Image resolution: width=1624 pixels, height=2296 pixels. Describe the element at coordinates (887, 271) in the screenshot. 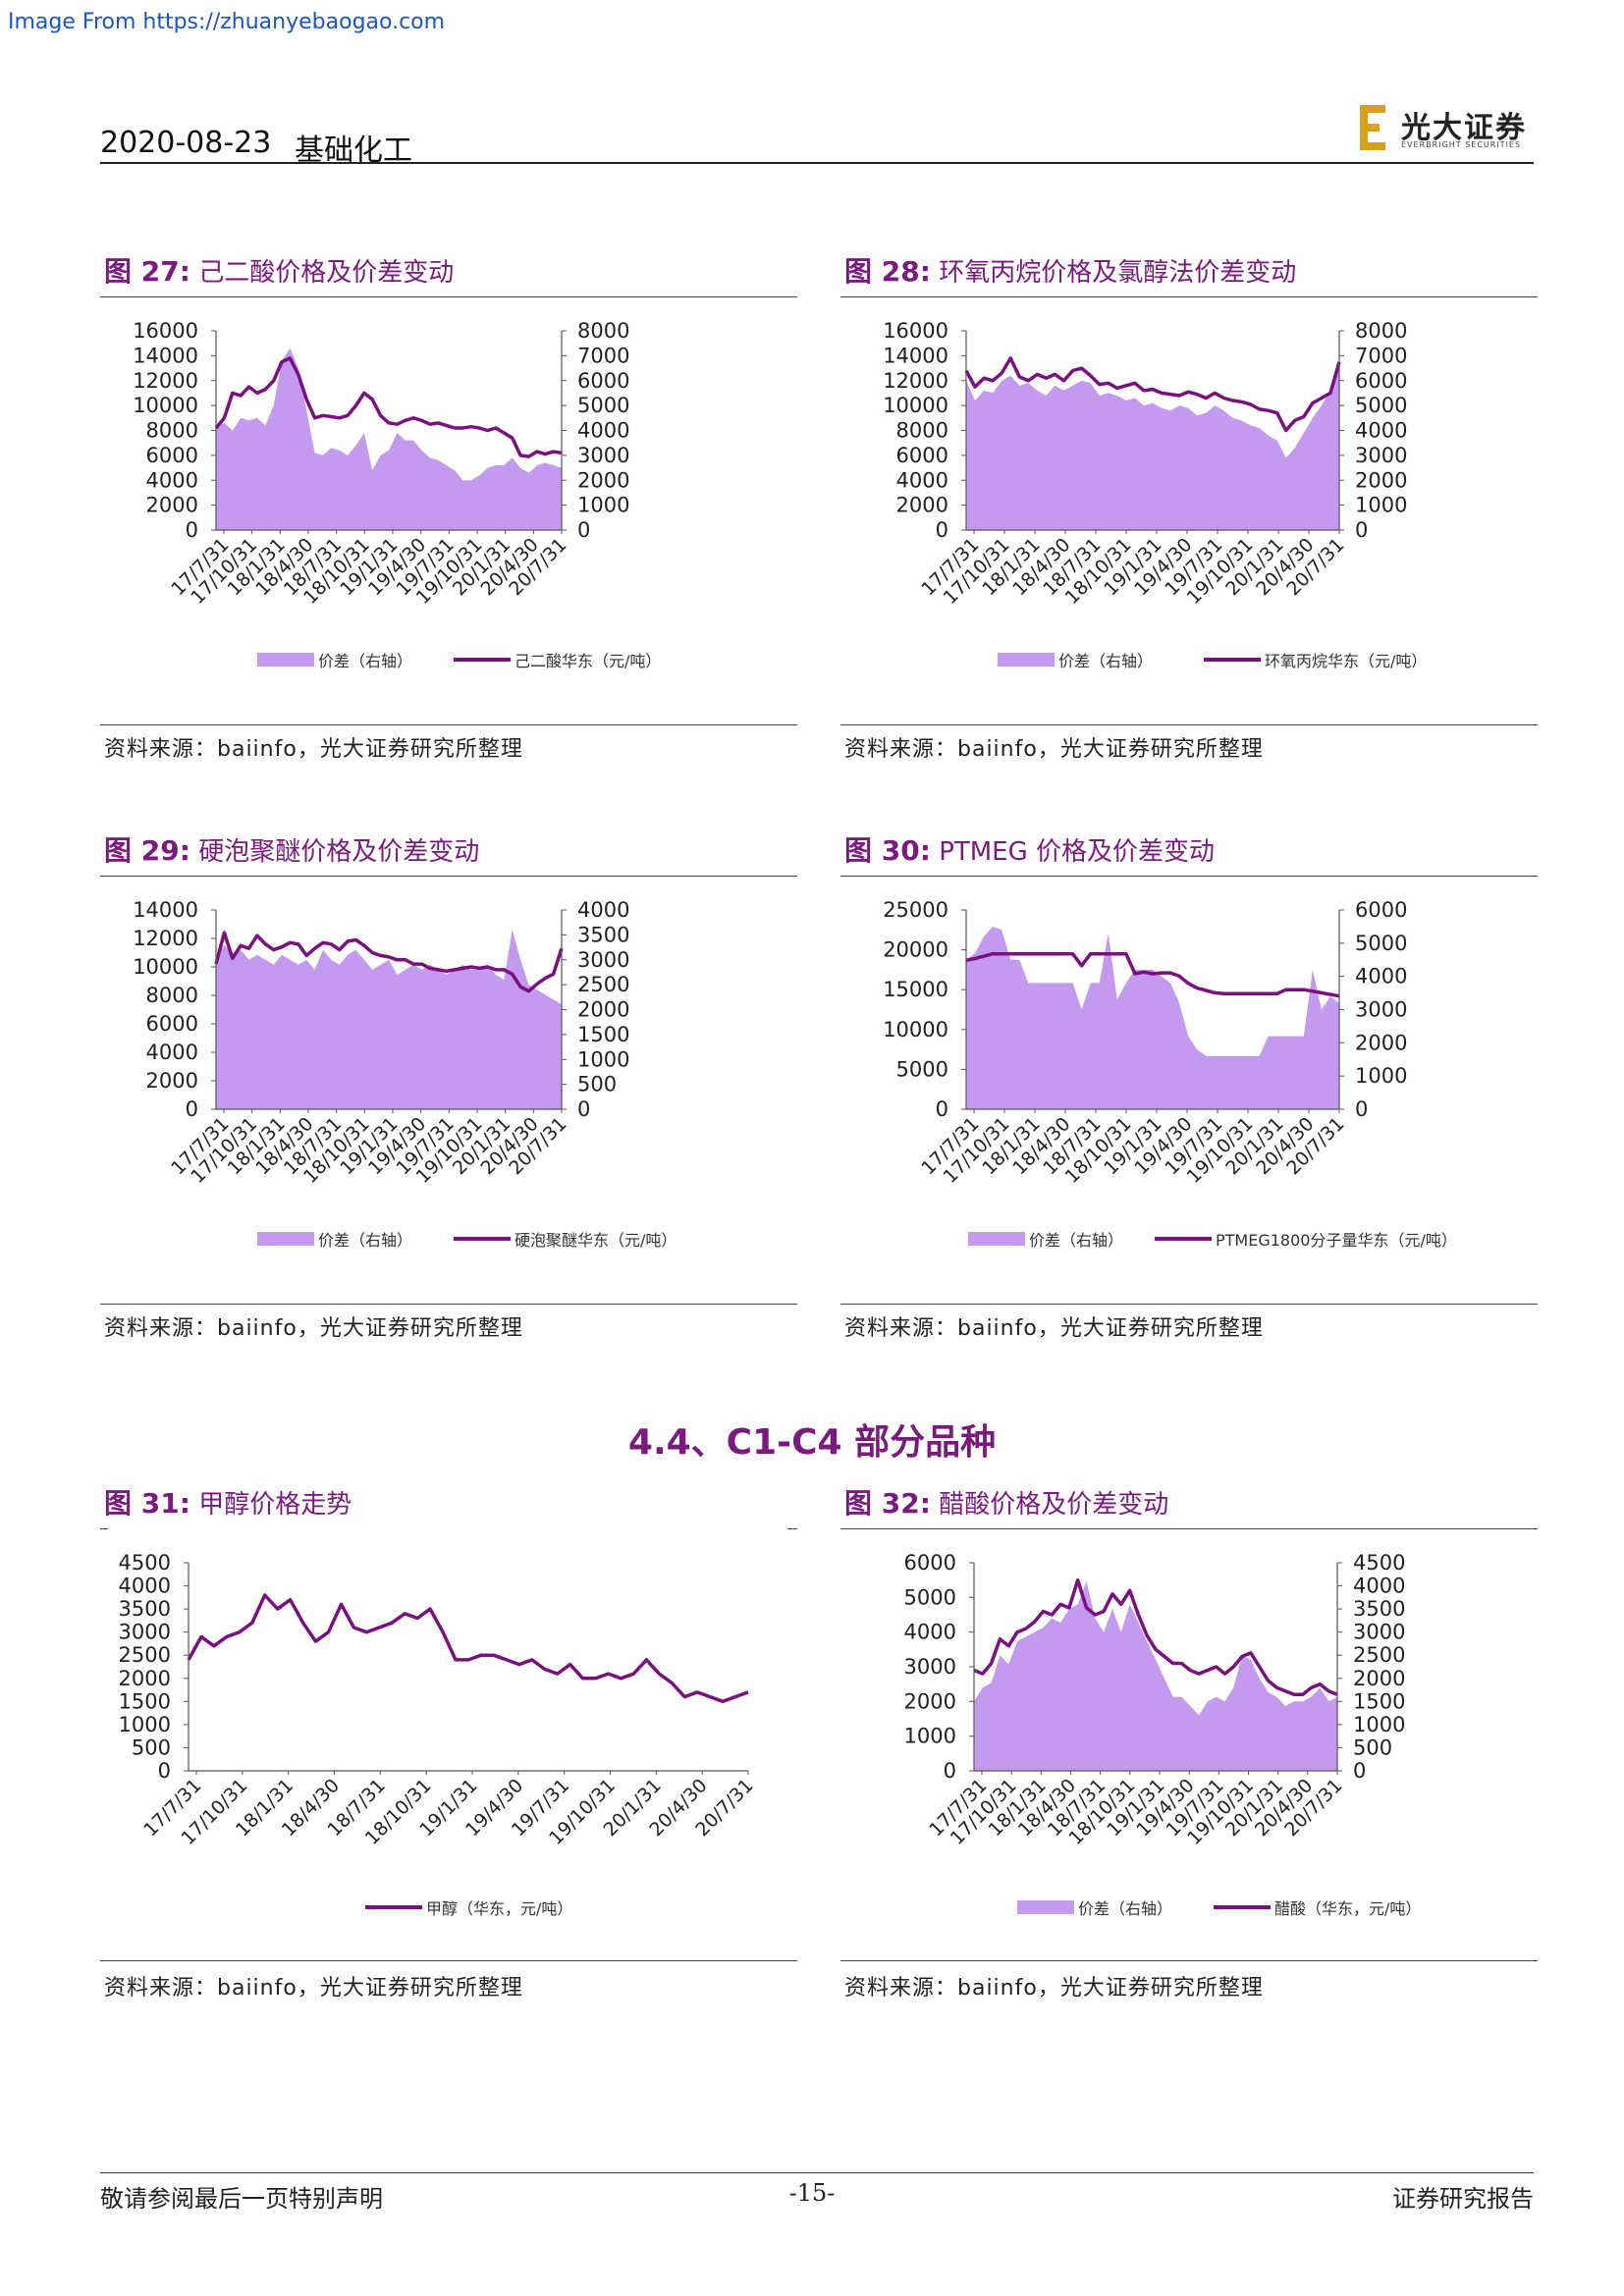

I see `figure-label: 图 28:` at that location.